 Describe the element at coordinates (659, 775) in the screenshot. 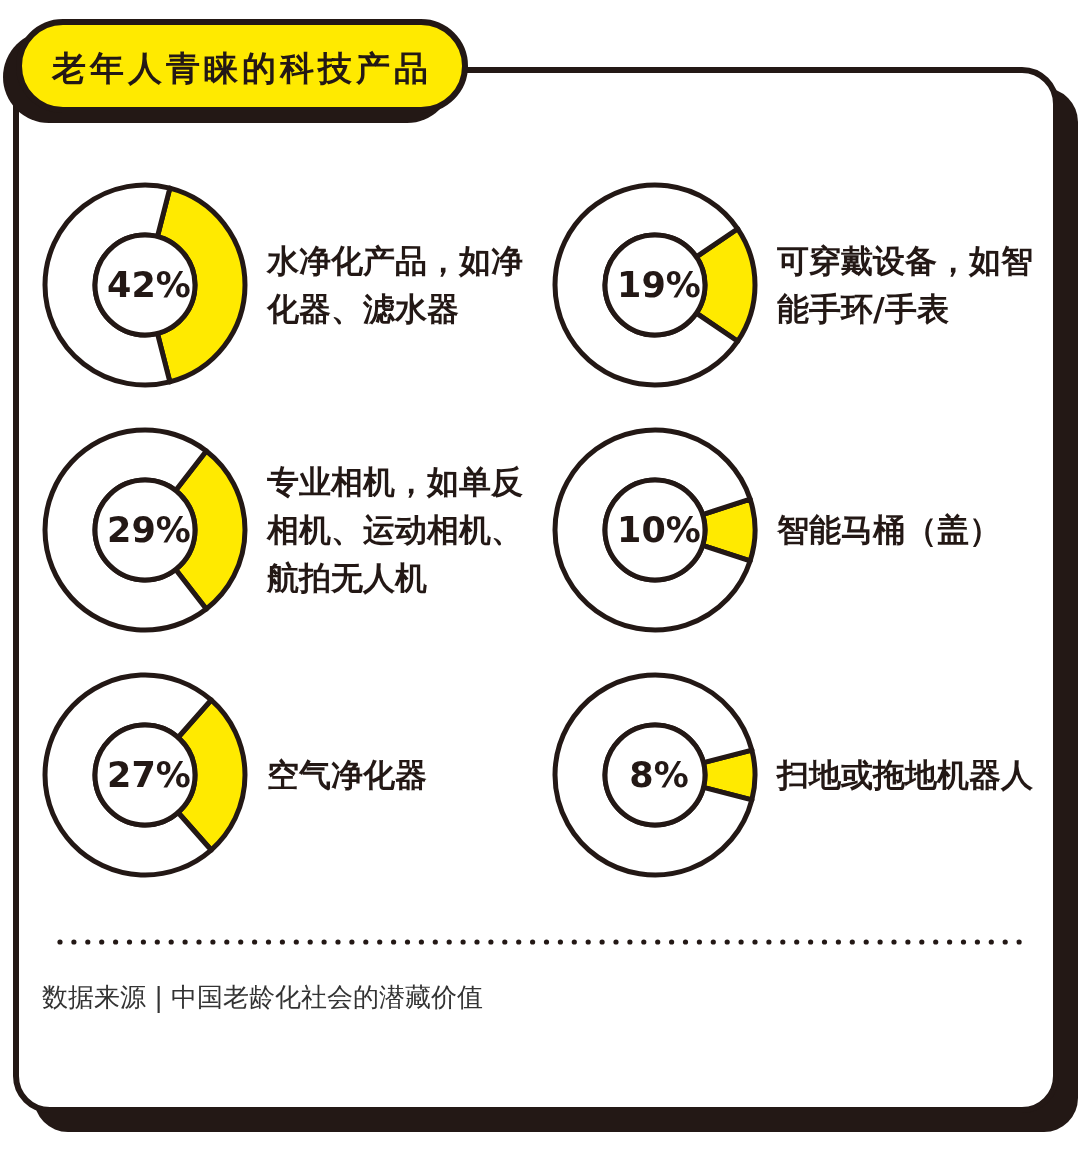

I see `data-label: 8%` at that location.